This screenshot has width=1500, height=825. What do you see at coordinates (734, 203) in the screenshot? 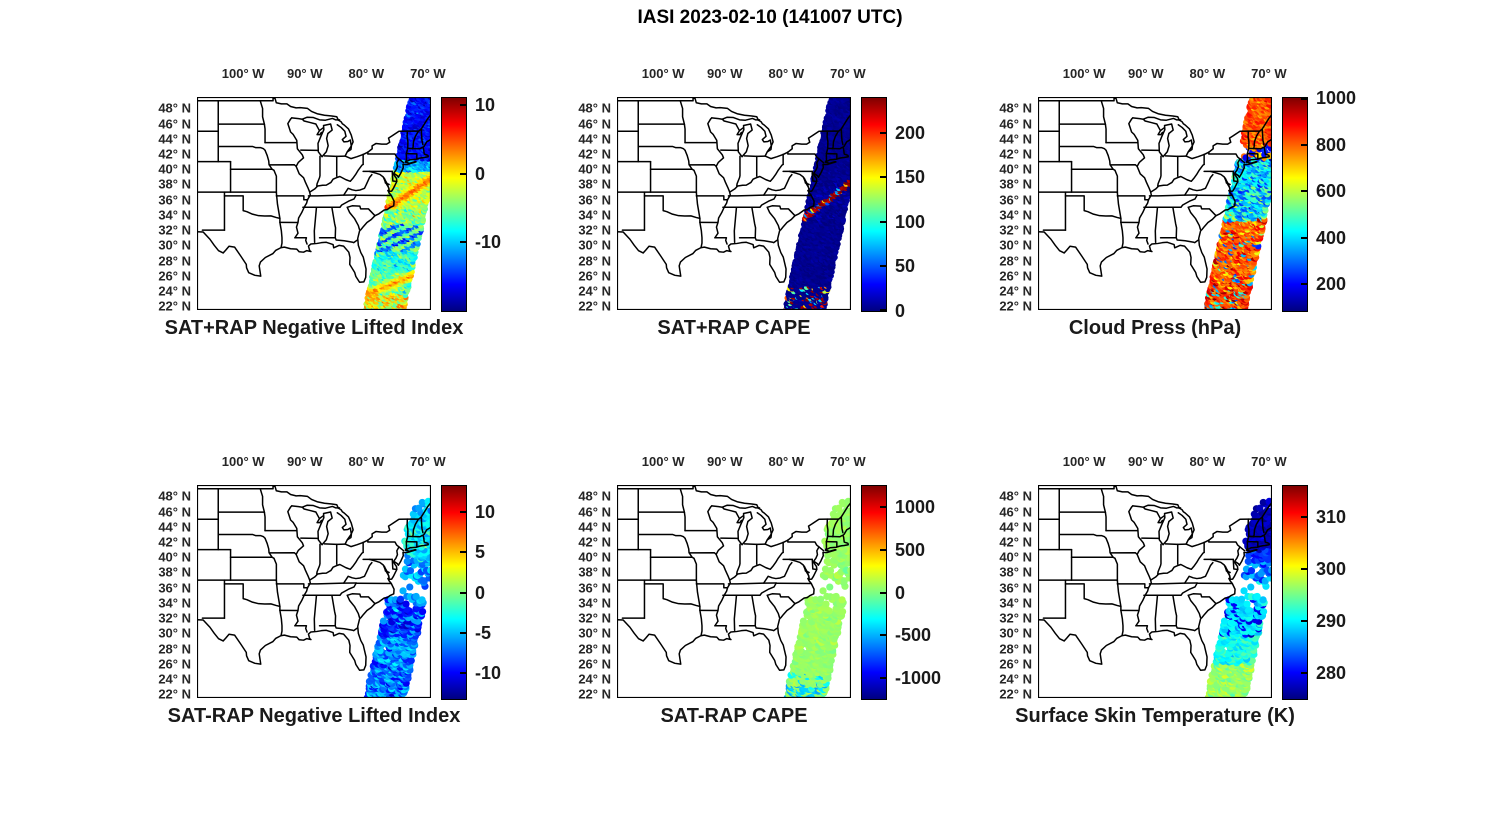
I see `map-scatter-canvas-sat-plus-rap-cape` at bounding box center [734, 203].